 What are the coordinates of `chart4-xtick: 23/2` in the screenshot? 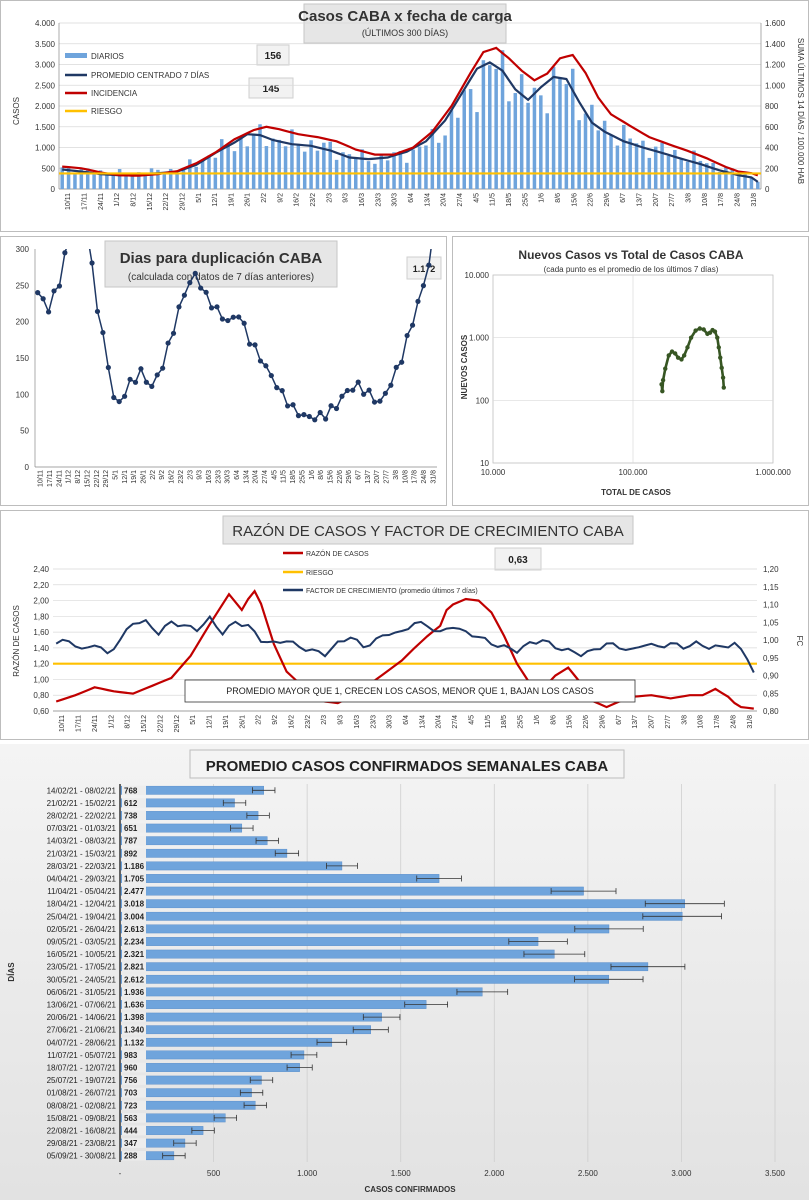 It's located at (308, 722).